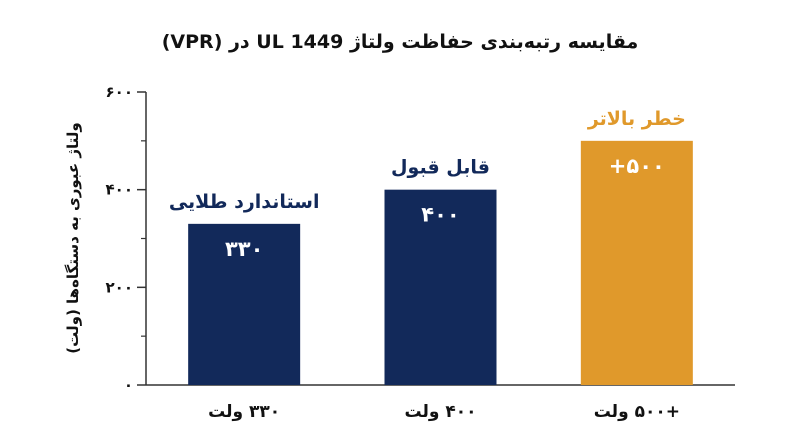  What do you see at coordinates (119, 190) in the screenshot?
I see `y-tick-label: ۴۰۰` at bounding box center [119, 190].